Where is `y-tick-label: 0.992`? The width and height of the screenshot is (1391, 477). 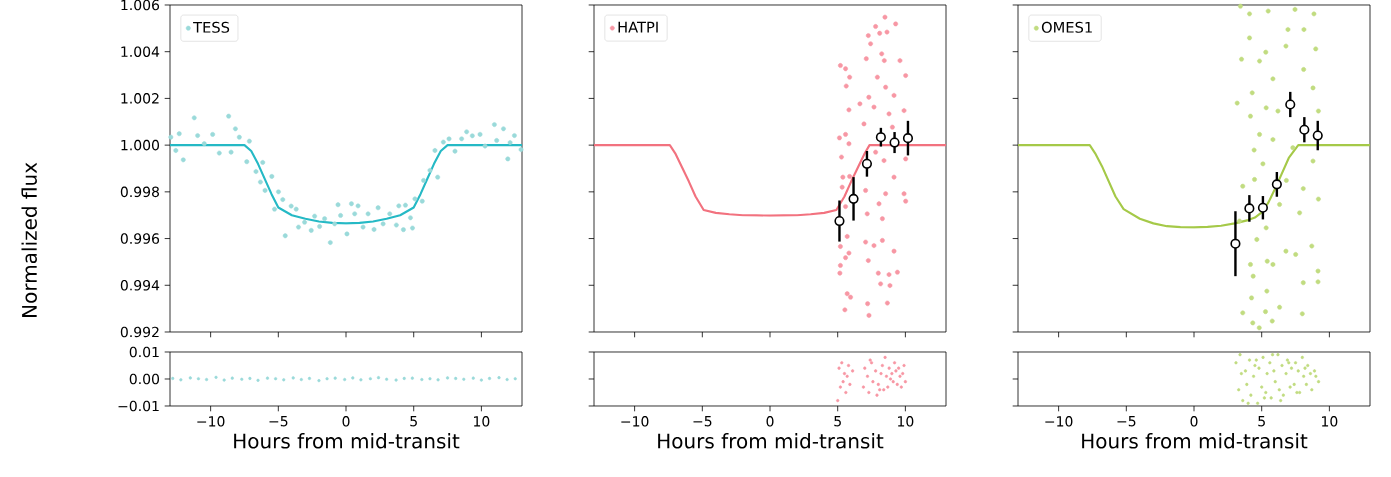 y-tick-label: 0.992 is located at coordinates (139, 332).